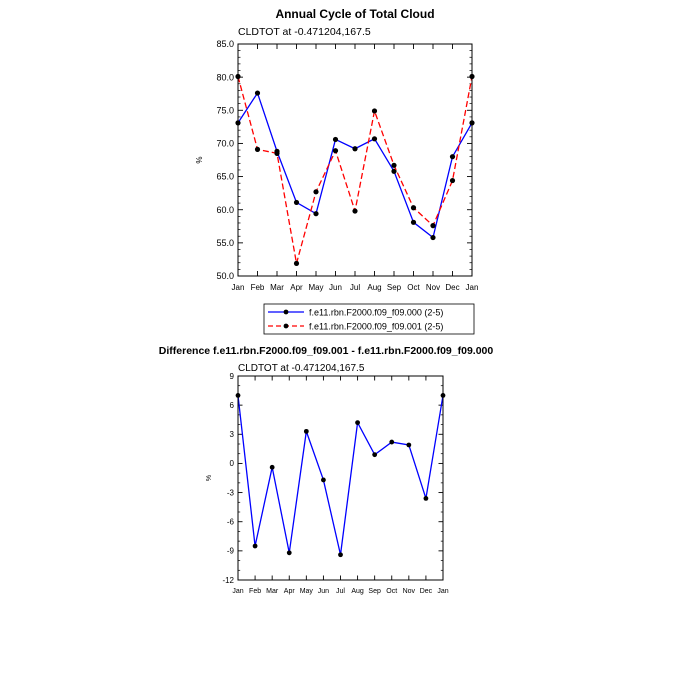 The height and width of the screenshot is (676, 675). What do you see at coordinates (225, 77) in the screenshot?
I see `y-tick-label: 80.0` at bounding box center [225, 77].